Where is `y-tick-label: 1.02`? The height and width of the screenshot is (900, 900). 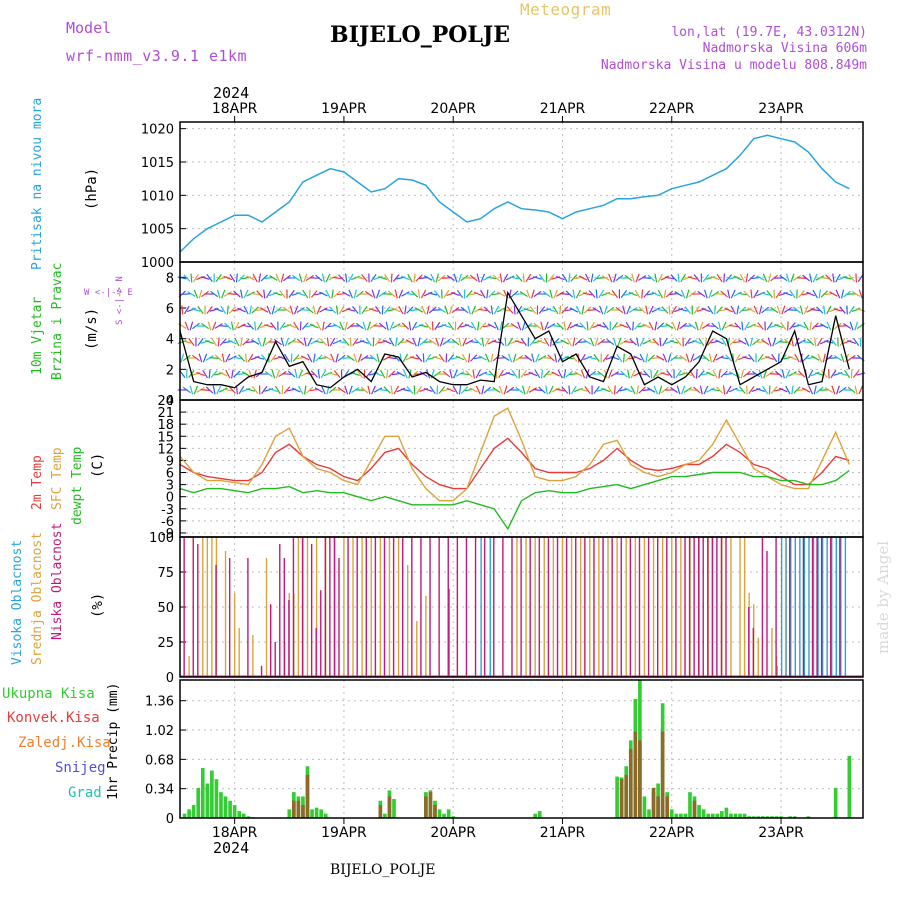 y-tick-label: 1.02 is located at coordinates (159, 731).